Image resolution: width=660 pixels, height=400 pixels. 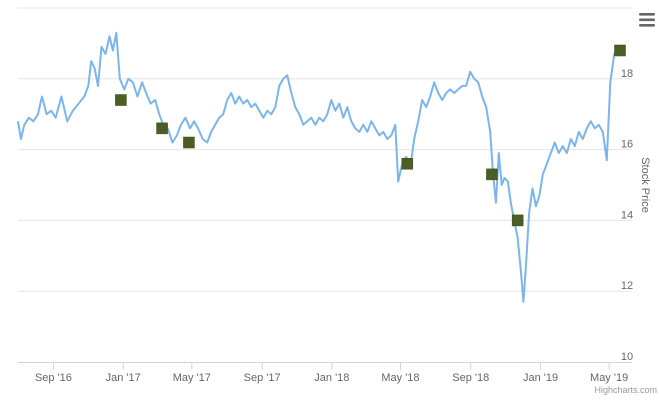 I want to click on y-tick-label: 14, so click(x=627, y=215).